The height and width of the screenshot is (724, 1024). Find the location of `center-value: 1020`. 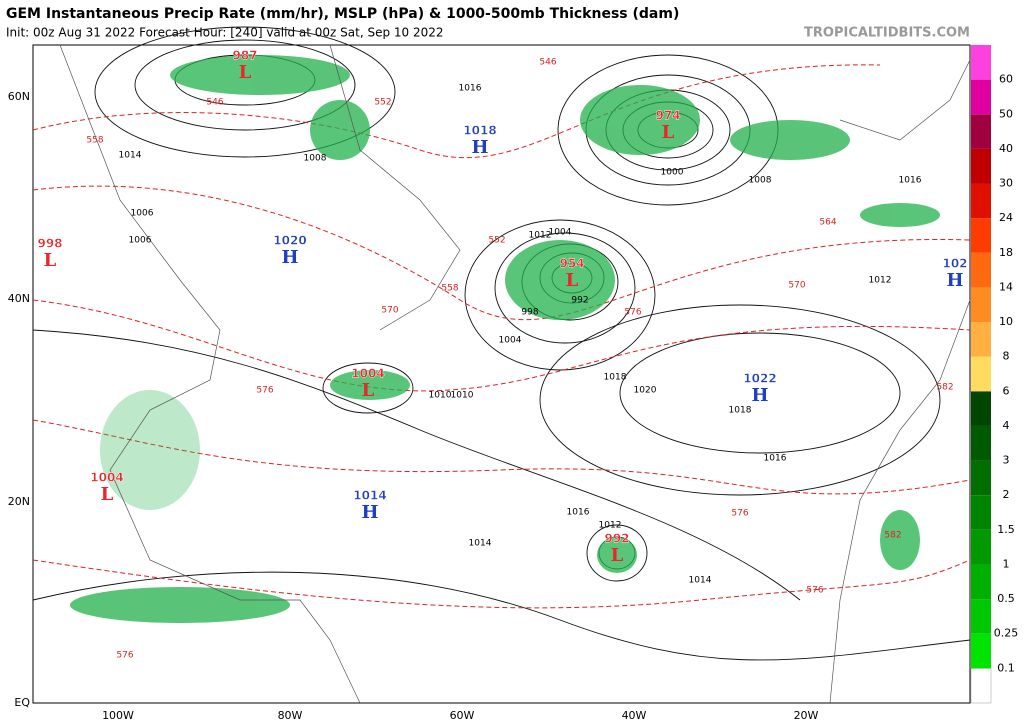

center-value: 1020 is located at coordinates (289, 241).